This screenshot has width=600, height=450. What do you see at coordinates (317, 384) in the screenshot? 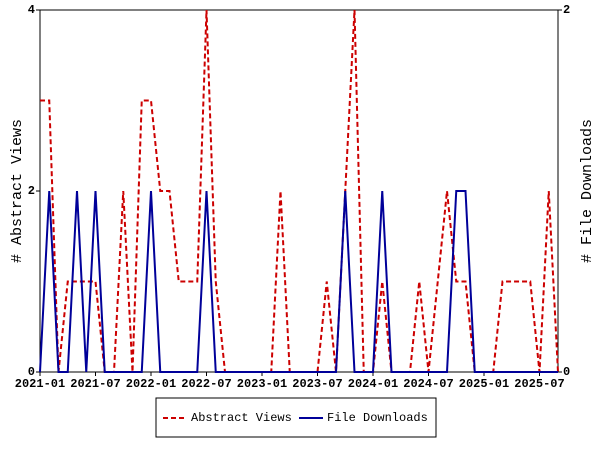
I see `x-tick-label: 2023-07` at bounding box center [317, 384].